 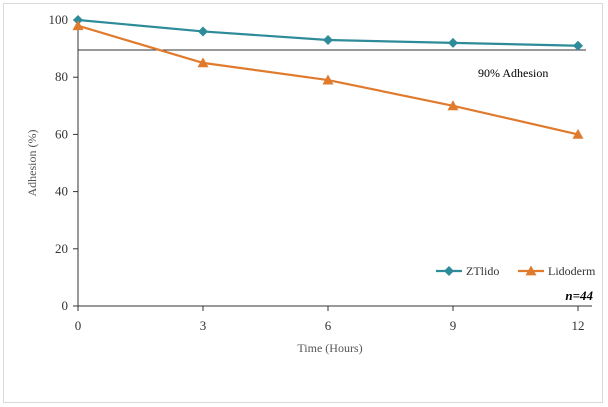 What do you see at coordinates (482, 271) in the screenshot?
I see `legend-label-ztlido: ZTlido` at bounding box center [482, 271].